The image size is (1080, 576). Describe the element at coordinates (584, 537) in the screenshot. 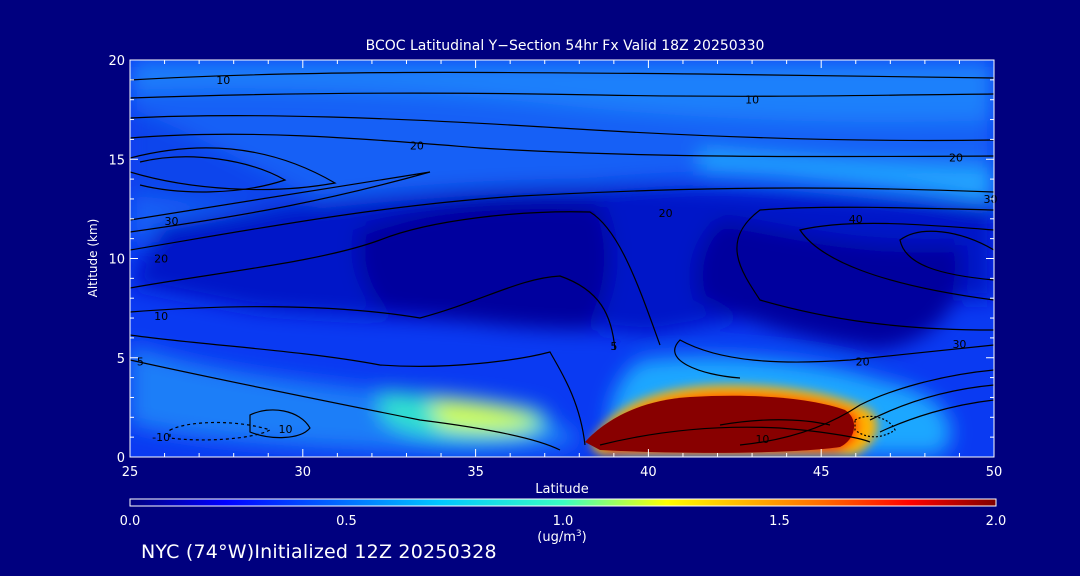

I see `colorbar-unit-suffix: )` at that location.